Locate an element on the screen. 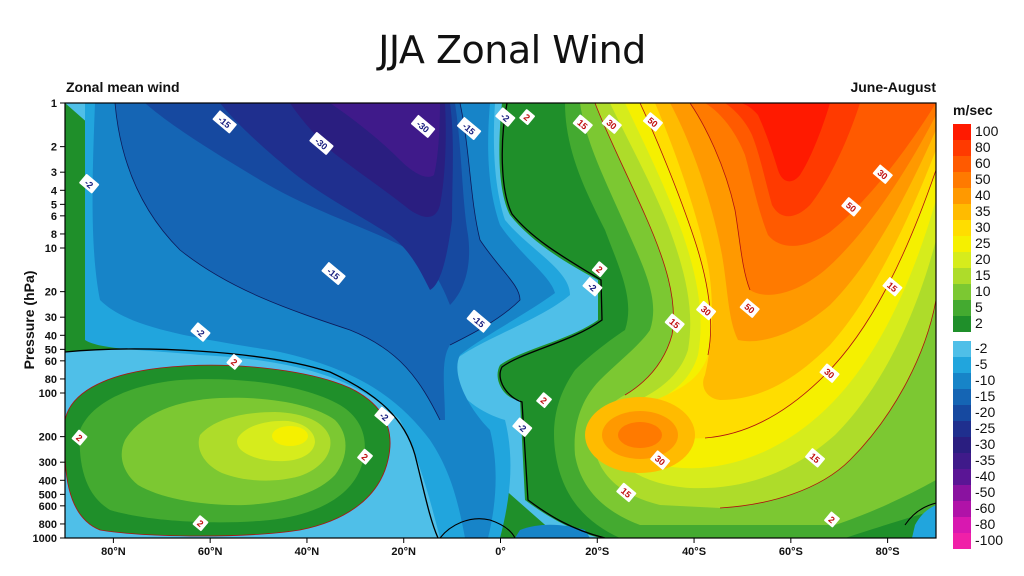 Image resolution: width=1024 pixels, height=576 pixels. legend-label: 100 is located at coordinates (987, 131).